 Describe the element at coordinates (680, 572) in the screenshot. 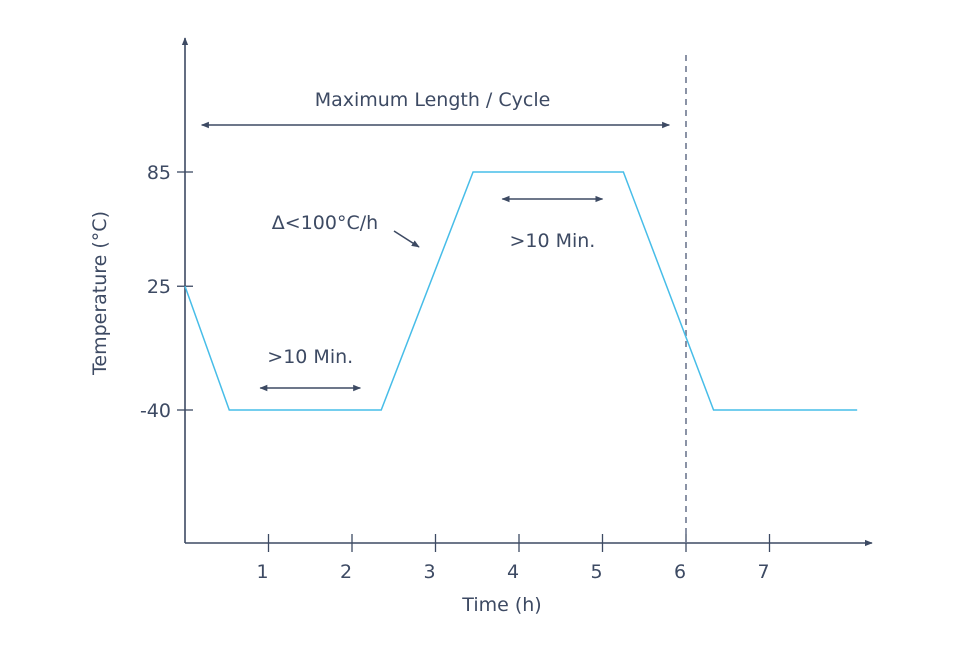

I see `x-tick-label: 6` at that location.